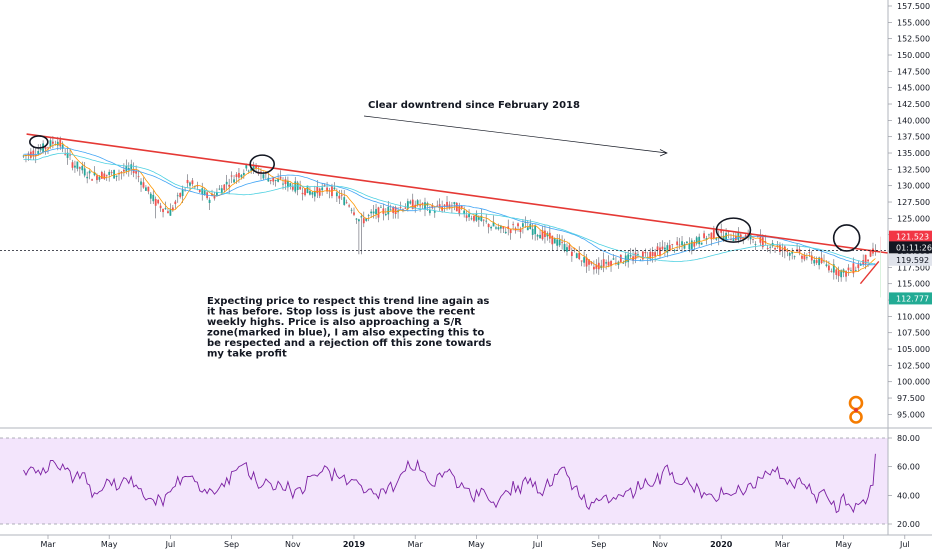 The height and width of the screenshot is (554, 932). I want to click on stop-loss-tag-bg, so click(910, 236).